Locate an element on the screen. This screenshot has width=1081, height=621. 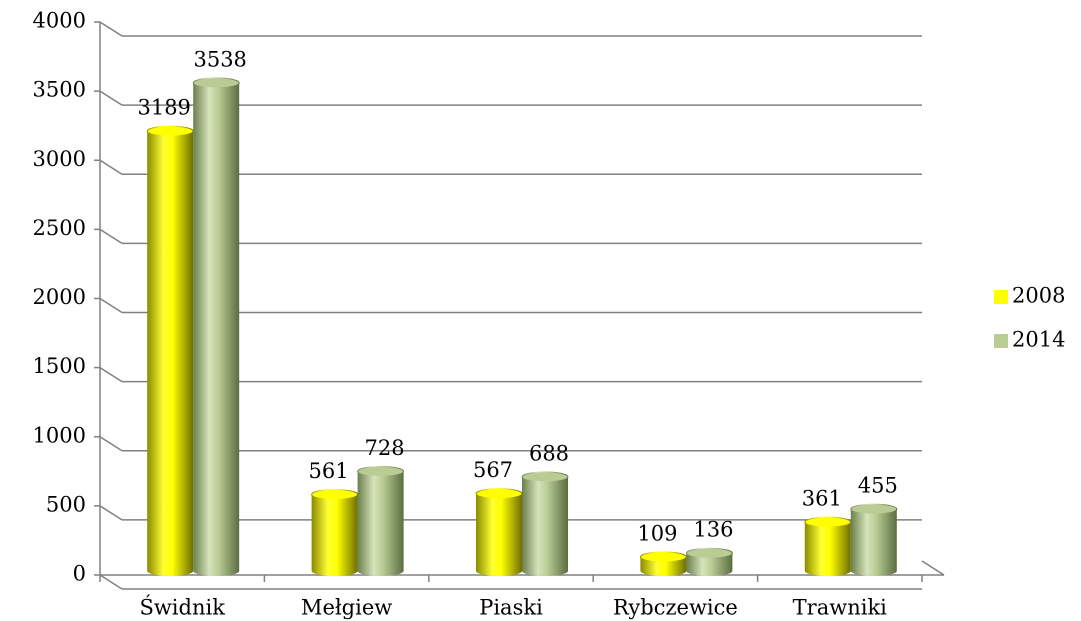
data-label: 3189 is located at coordinates (163, 108).